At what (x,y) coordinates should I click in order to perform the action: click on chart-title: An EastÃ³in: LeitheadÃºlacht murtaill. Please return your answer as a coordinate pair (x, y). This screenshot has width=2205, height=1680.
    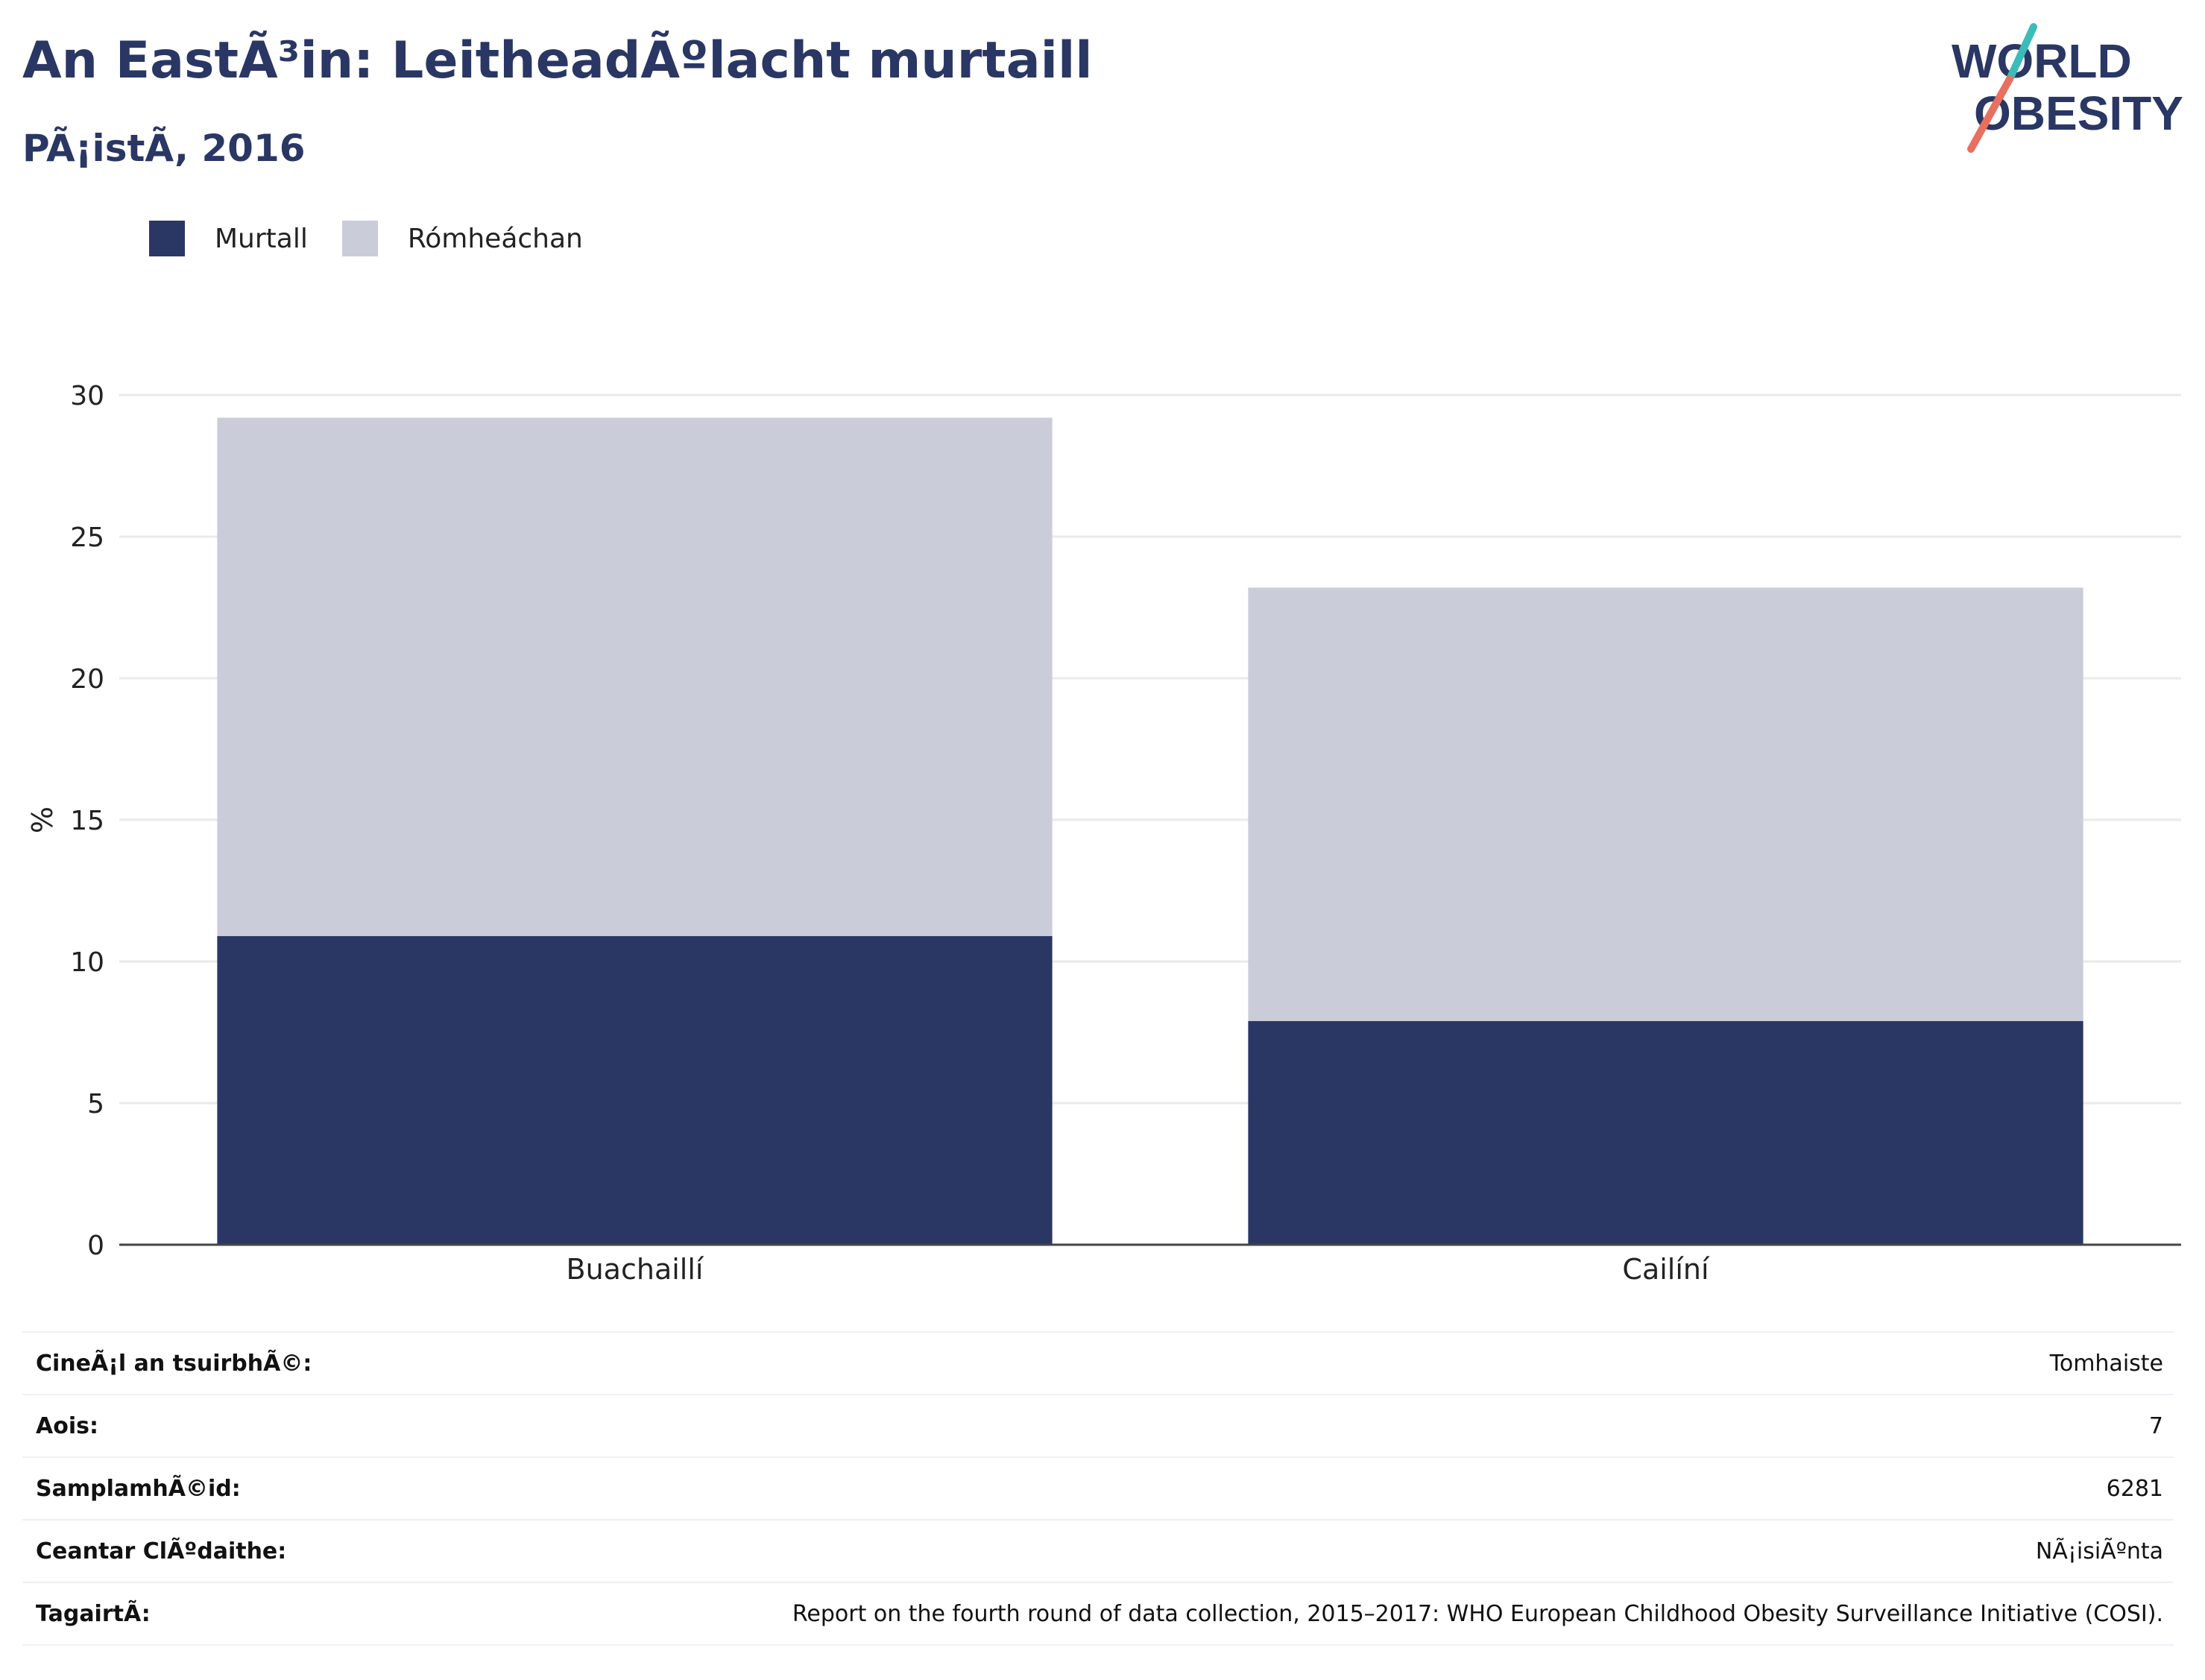
    Looking at the image, I should click on (557, 60).